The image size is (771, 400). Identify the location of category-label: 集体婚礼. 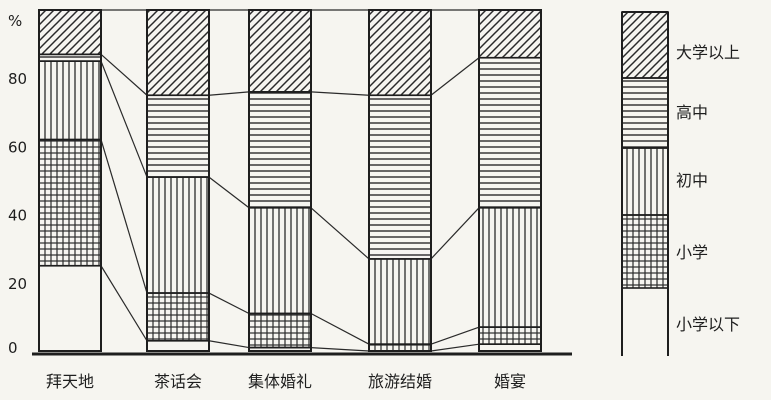
(280, 381).